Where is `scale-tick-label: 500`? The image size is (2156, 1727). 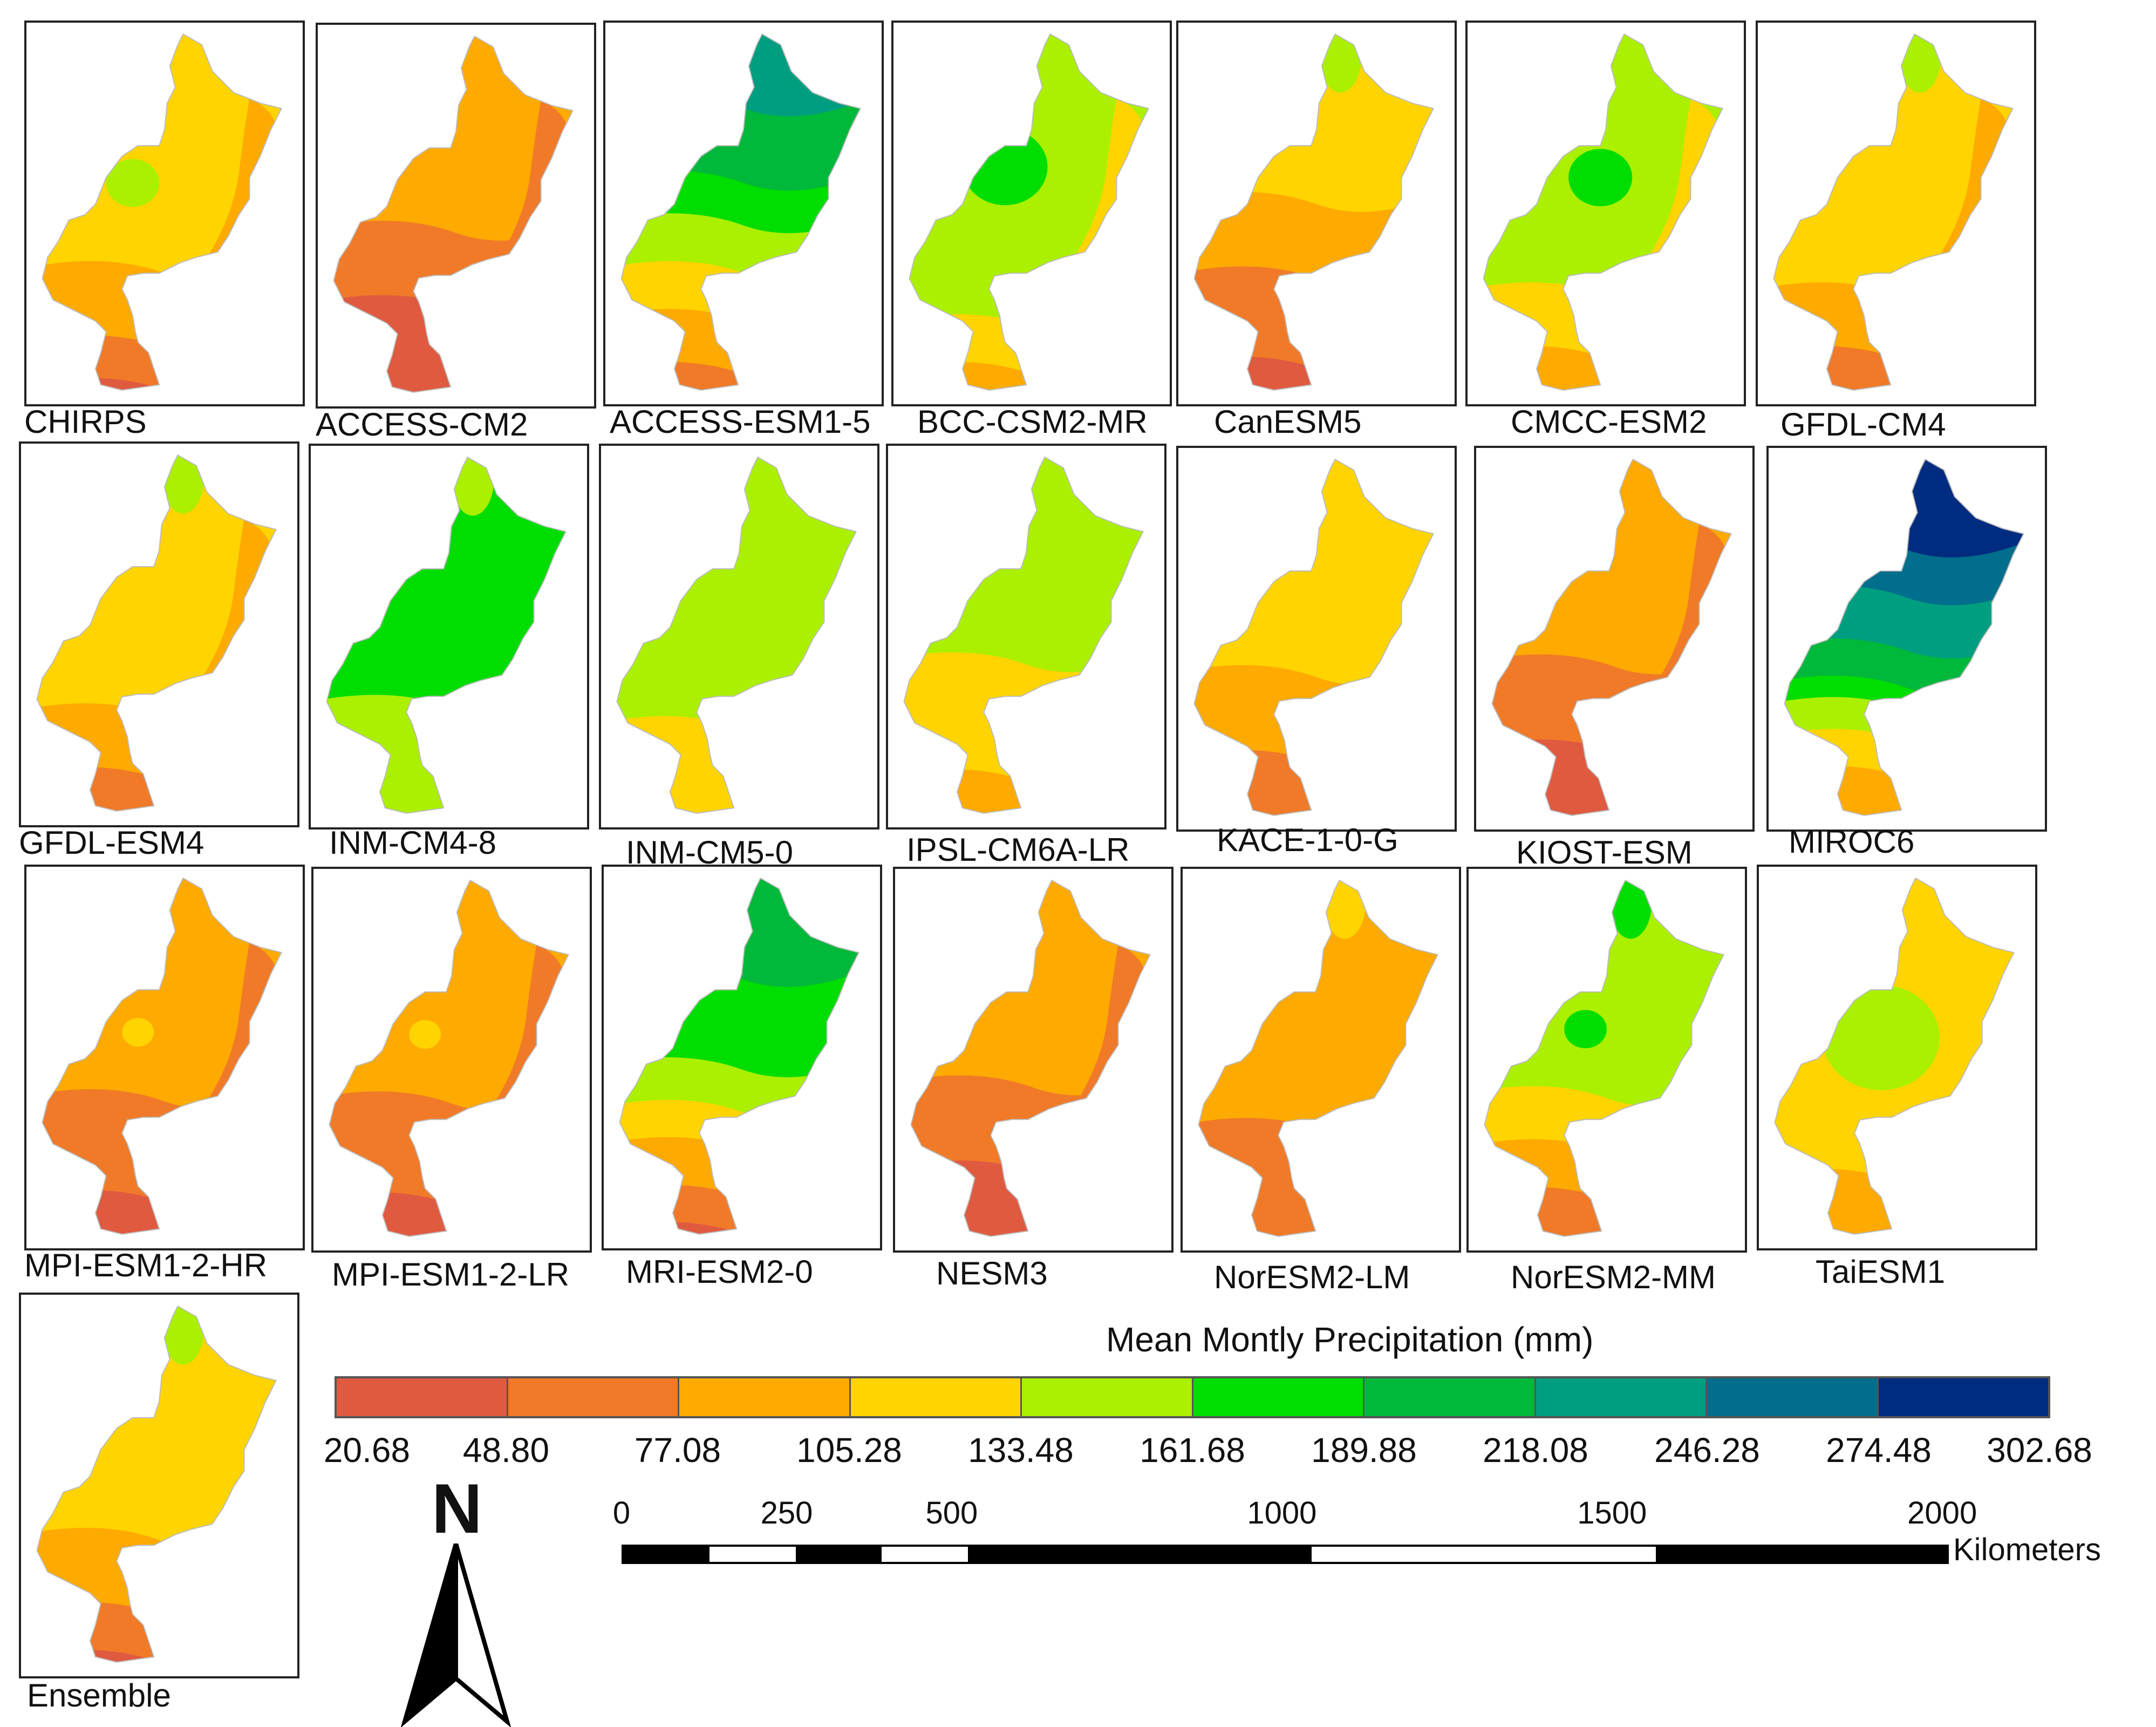
scale-tick-label: 500 is located at coordinates (952, 1513).